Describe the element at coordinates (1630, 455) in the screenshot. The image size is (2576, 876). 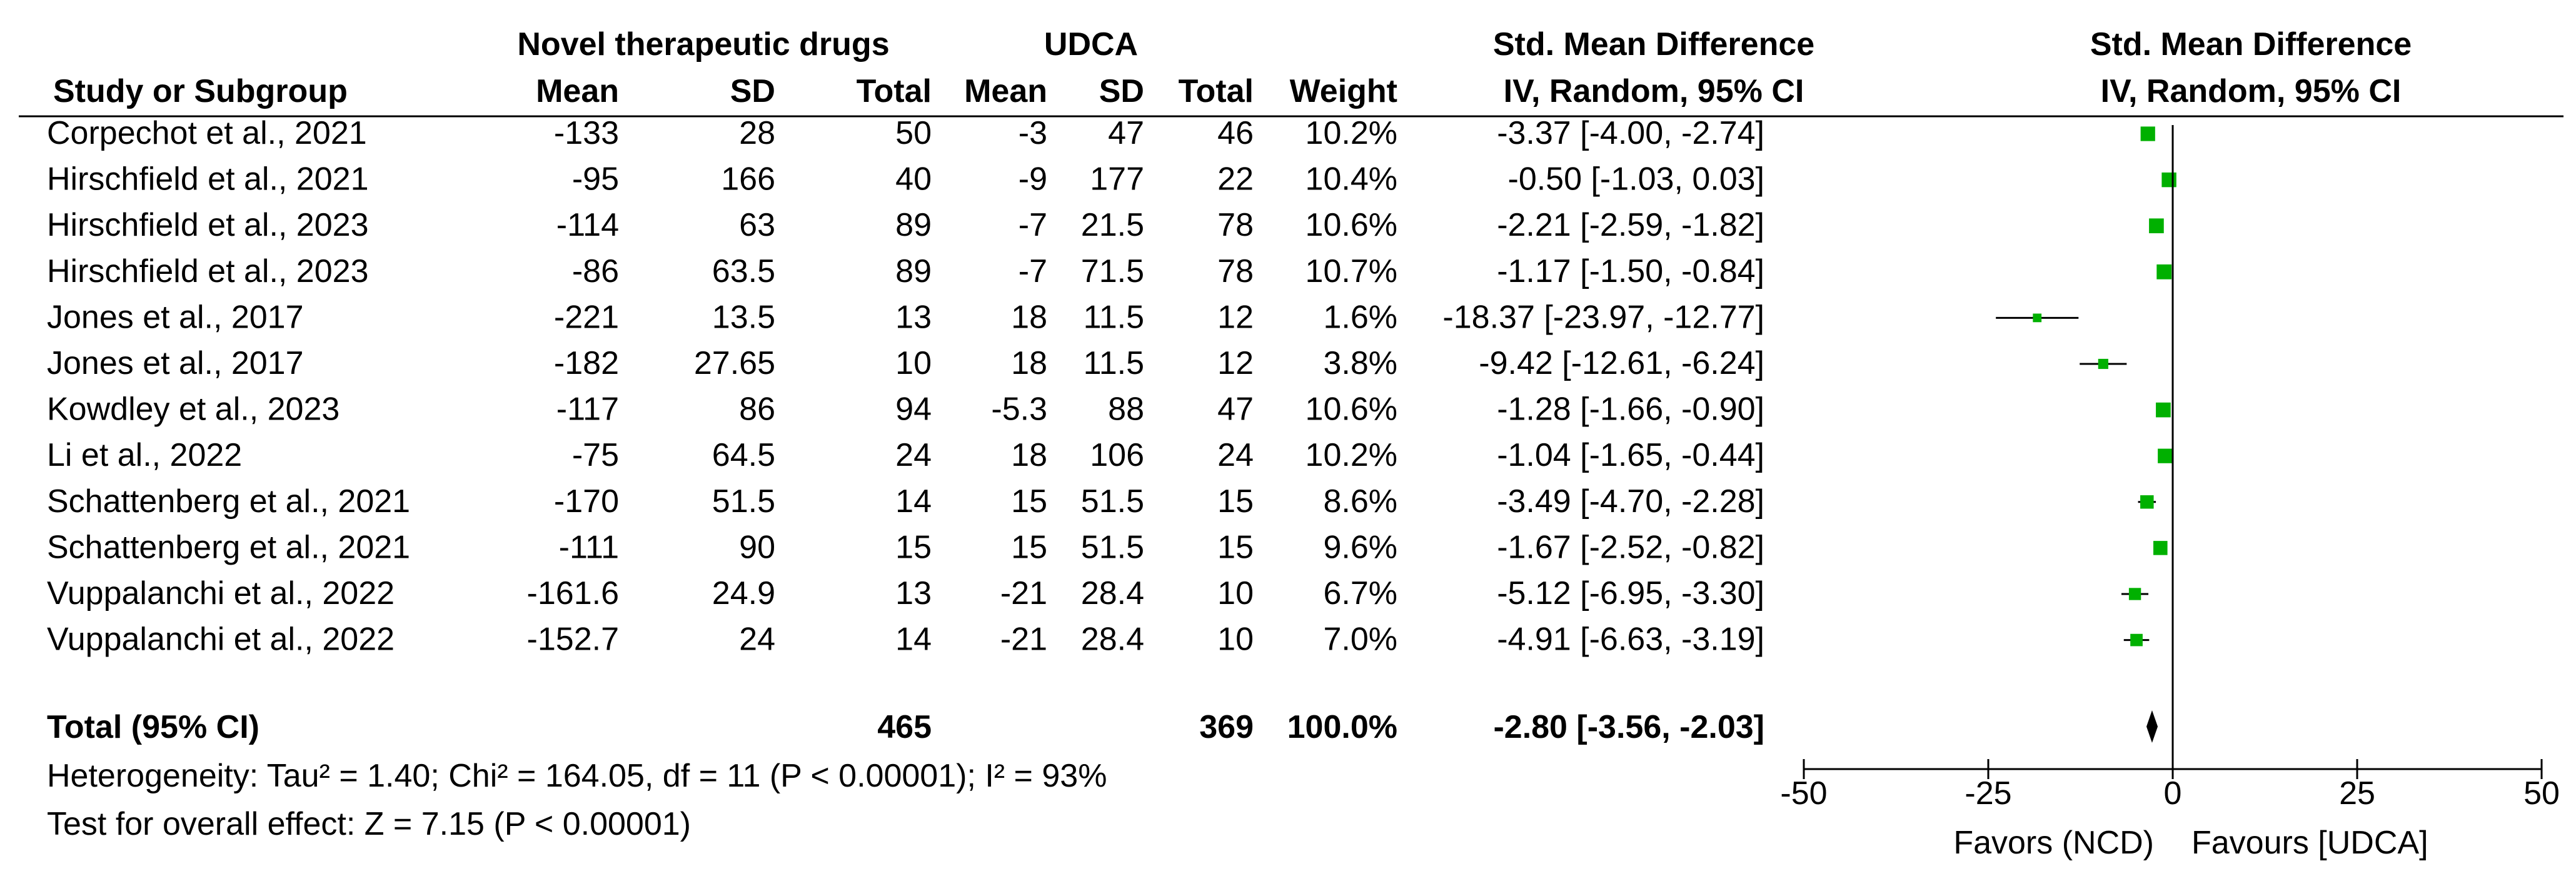
I see `cell-ci-text: -1.04 [-1.65, -0.44]` at that location.